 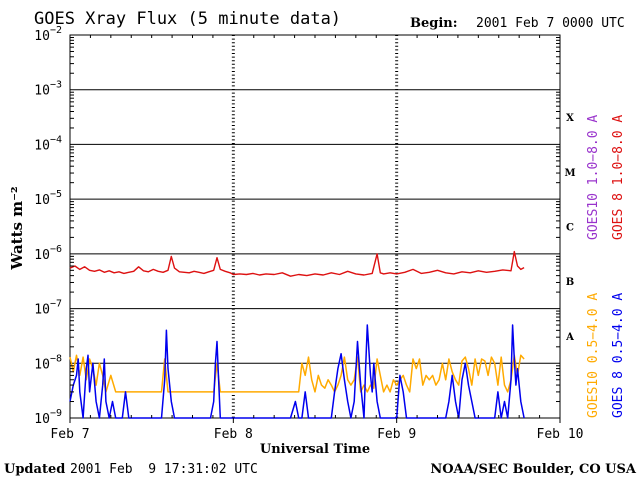 I want to click on legend-goes8-short: GOES 8 0.5−4.0 A, so click(x=618, y=355).